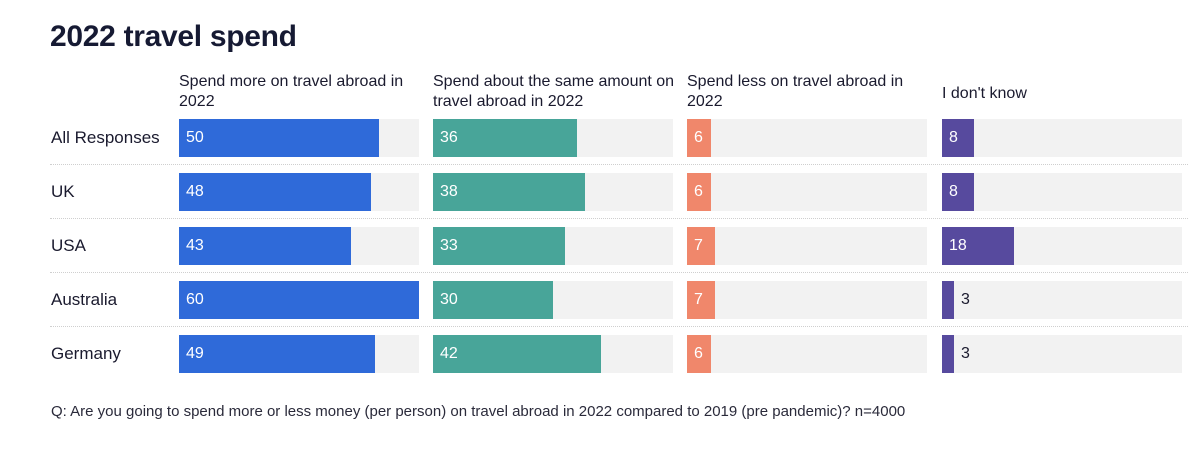  Describe the element at coordinates (449, 245) in the screenshot. I see `data-label: 33` at that location.